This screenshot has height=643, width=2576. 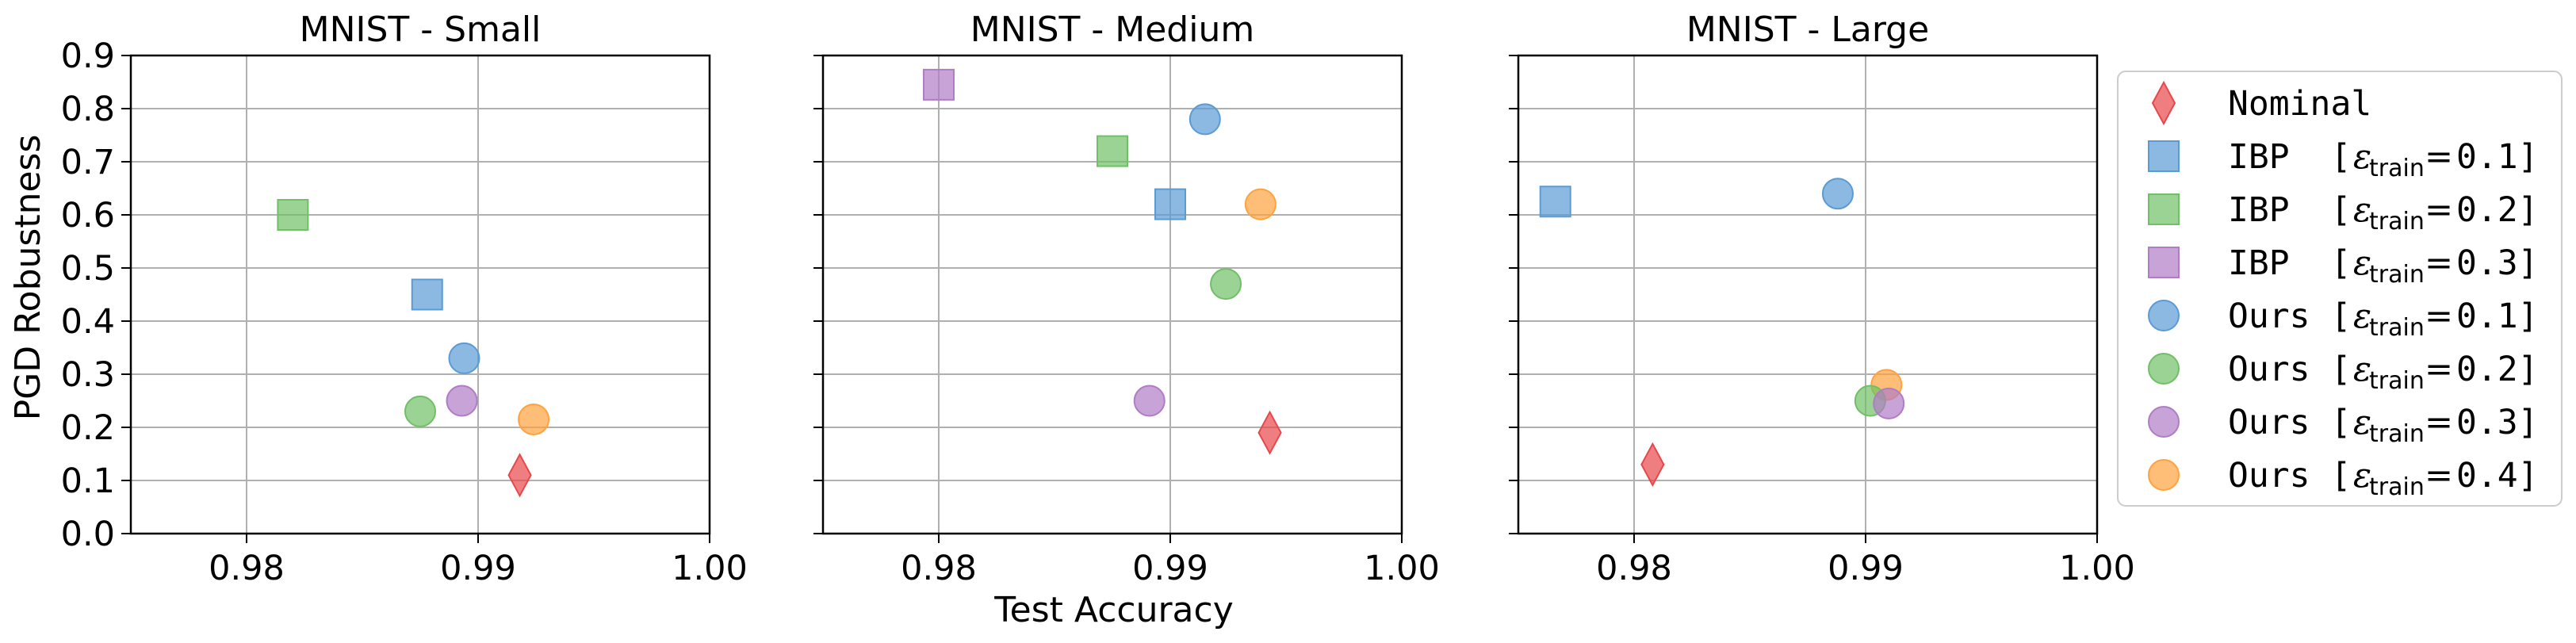 I want to click on legend-label: Nominal, so click(x=2299, y=104).